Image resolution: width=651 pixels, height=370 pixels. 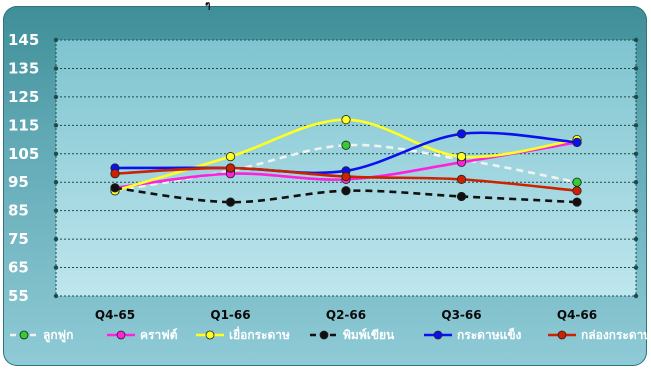 What do you see at coordinates (18, 211) in the screenshot?
I see `y-tick-label: 85` at bounding box center [18, 211].